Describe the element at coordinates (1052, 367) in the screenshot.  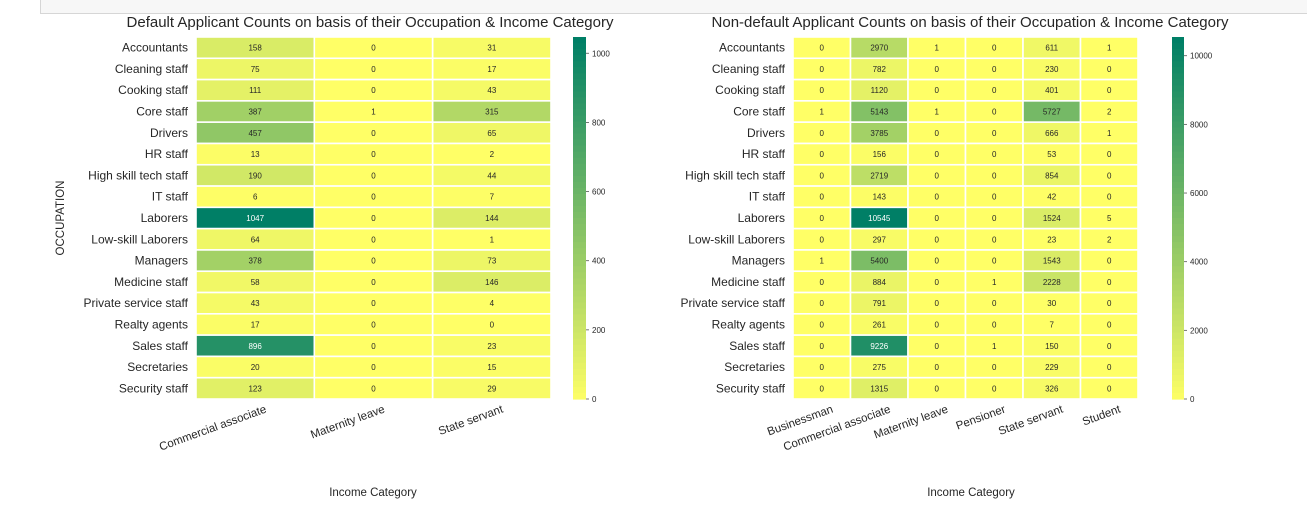
I see `cell-value-label: 229` at that location.